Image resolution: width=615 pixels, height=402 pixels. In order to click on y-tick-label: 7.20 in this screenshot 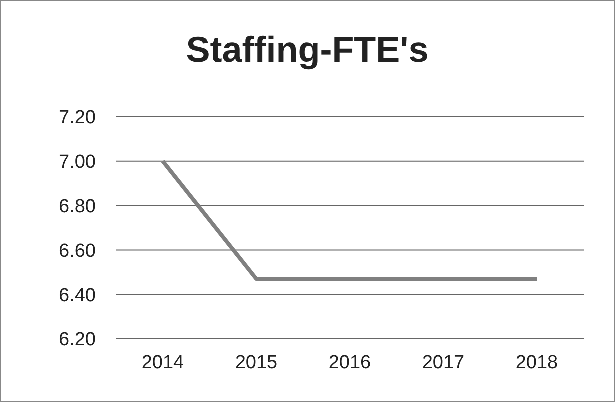, I will do `click(77, 118)`.